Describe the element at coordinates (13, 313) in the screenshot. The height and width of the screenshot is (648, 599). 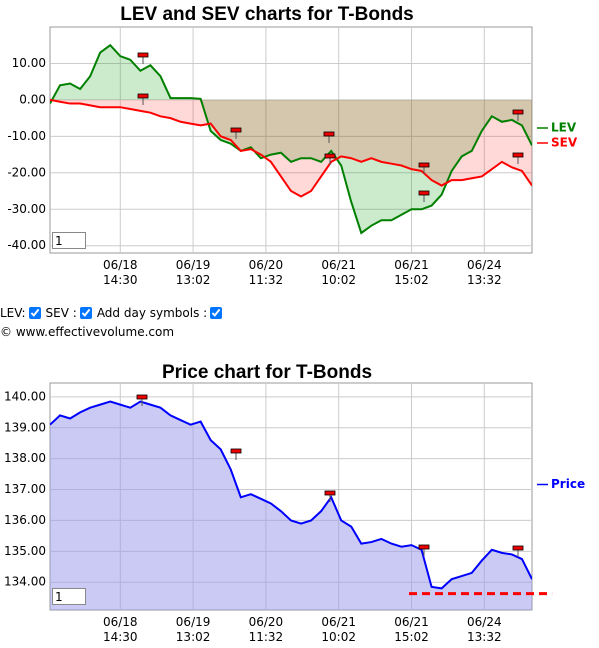
I see `control-label: LEV:` at that location.